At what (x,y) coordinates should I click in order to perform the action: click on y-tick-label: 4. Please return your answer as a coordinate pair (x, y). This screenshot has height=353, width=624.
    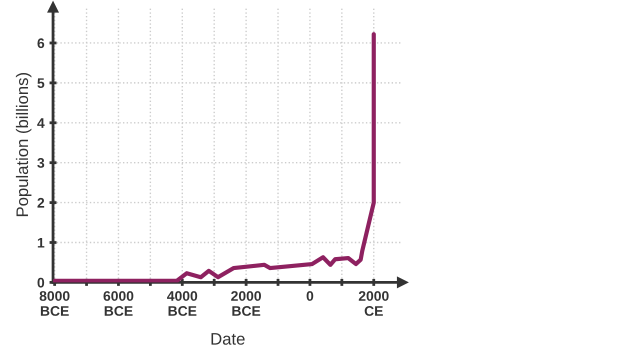
    Looking at the image, I should click on (41, 123).